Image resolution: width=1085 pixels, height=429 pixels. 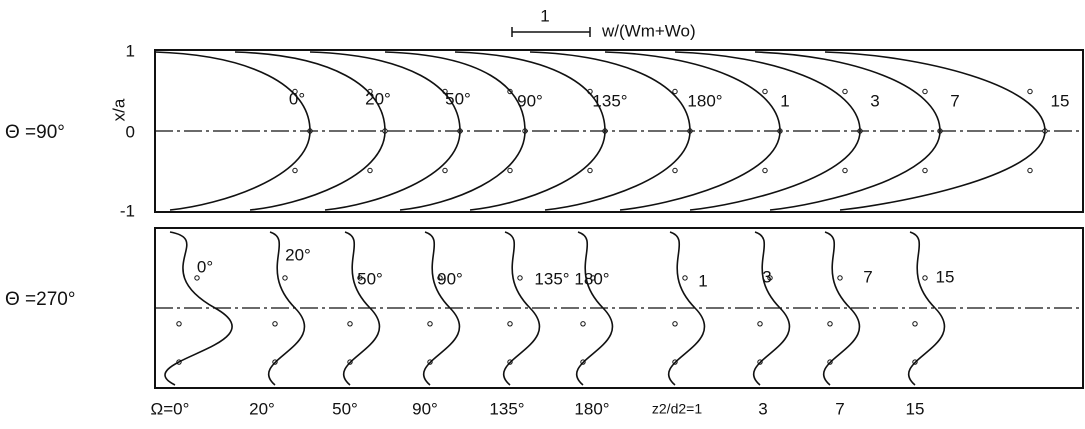 I want to click on y-tick-label: 1, so click(x=130, y=50).